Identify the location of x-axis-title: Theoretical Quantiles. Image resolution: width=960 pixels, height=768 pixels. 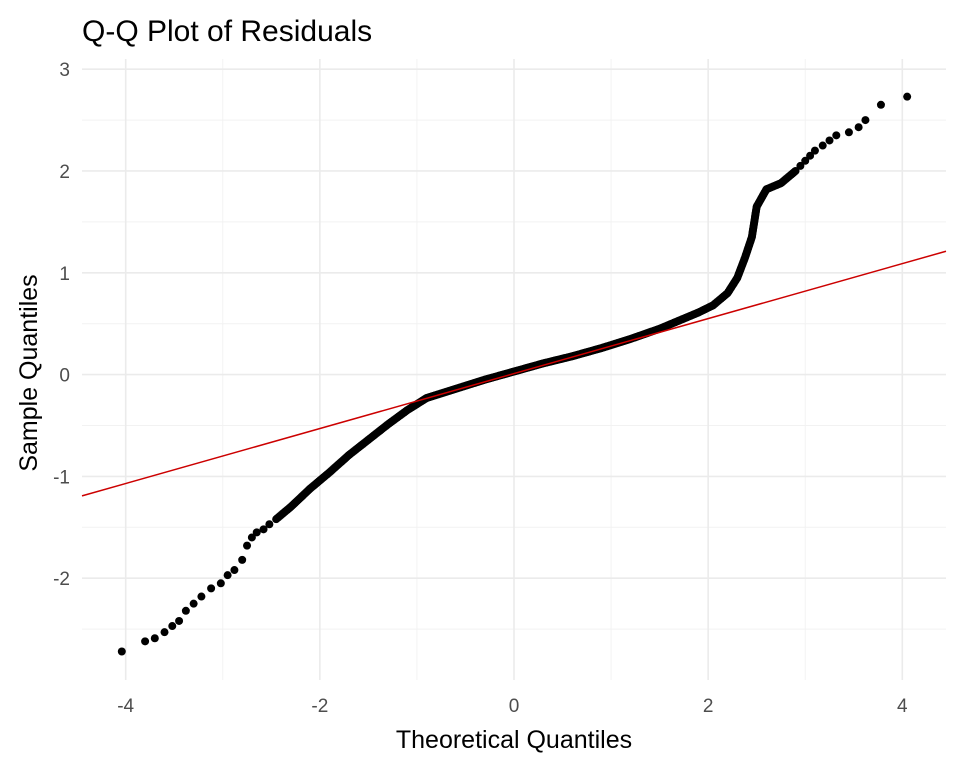
(514, 740).